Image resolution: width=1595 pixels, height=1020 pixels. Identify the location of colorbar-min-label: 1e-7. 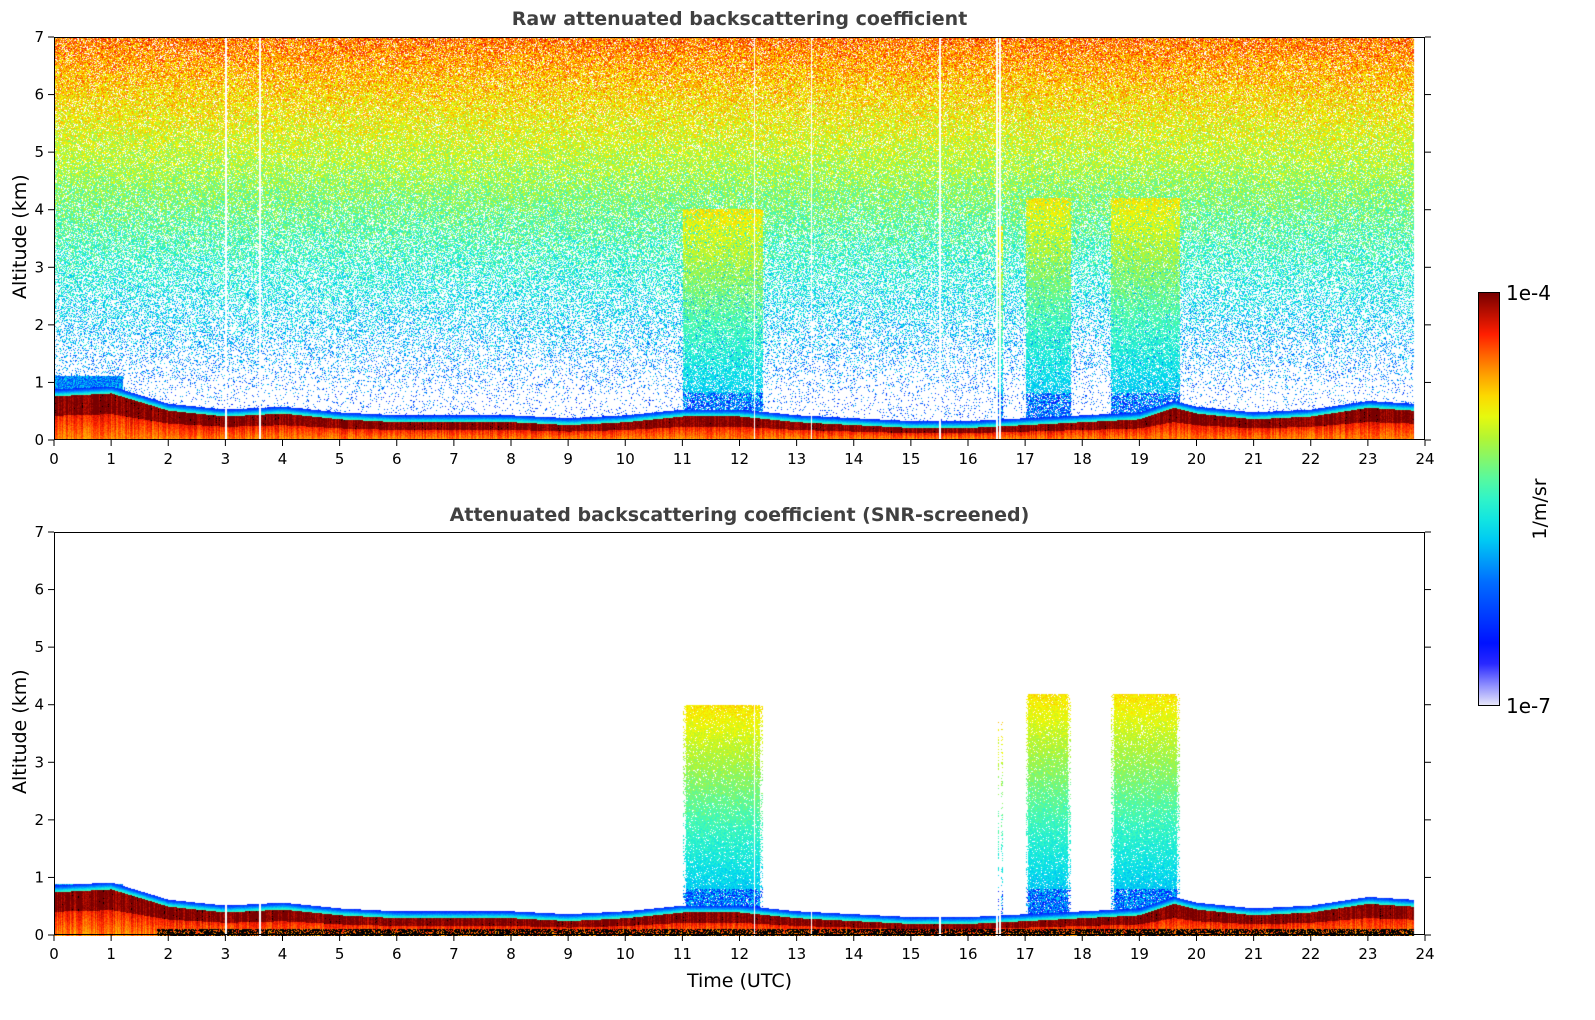
(1528, 706).